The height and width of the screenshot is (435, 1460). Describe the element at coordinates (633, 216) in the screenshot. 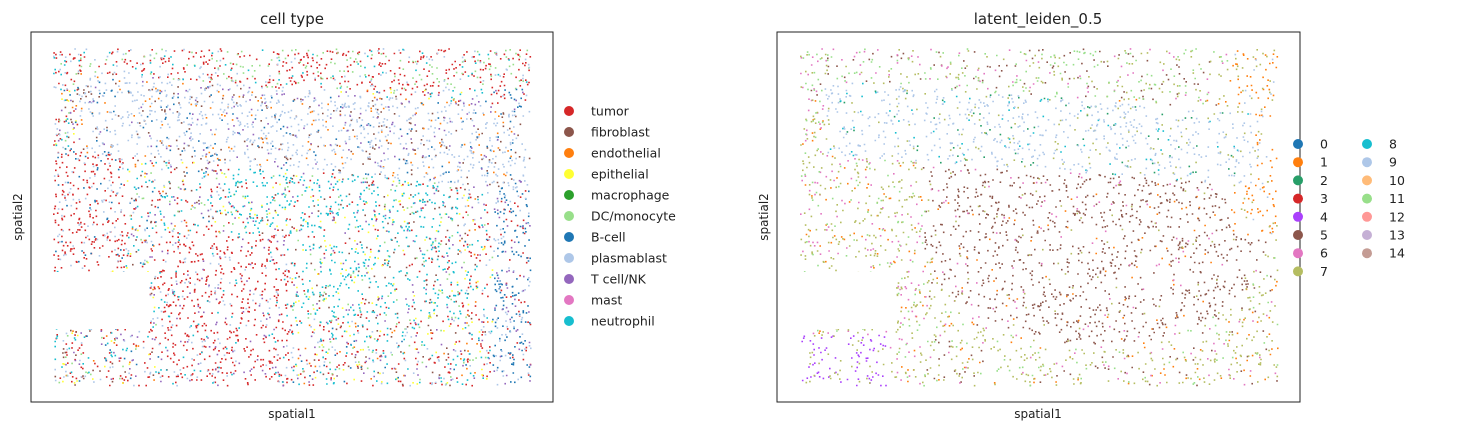

I see `legend-label: DC/monocyte` at that location.